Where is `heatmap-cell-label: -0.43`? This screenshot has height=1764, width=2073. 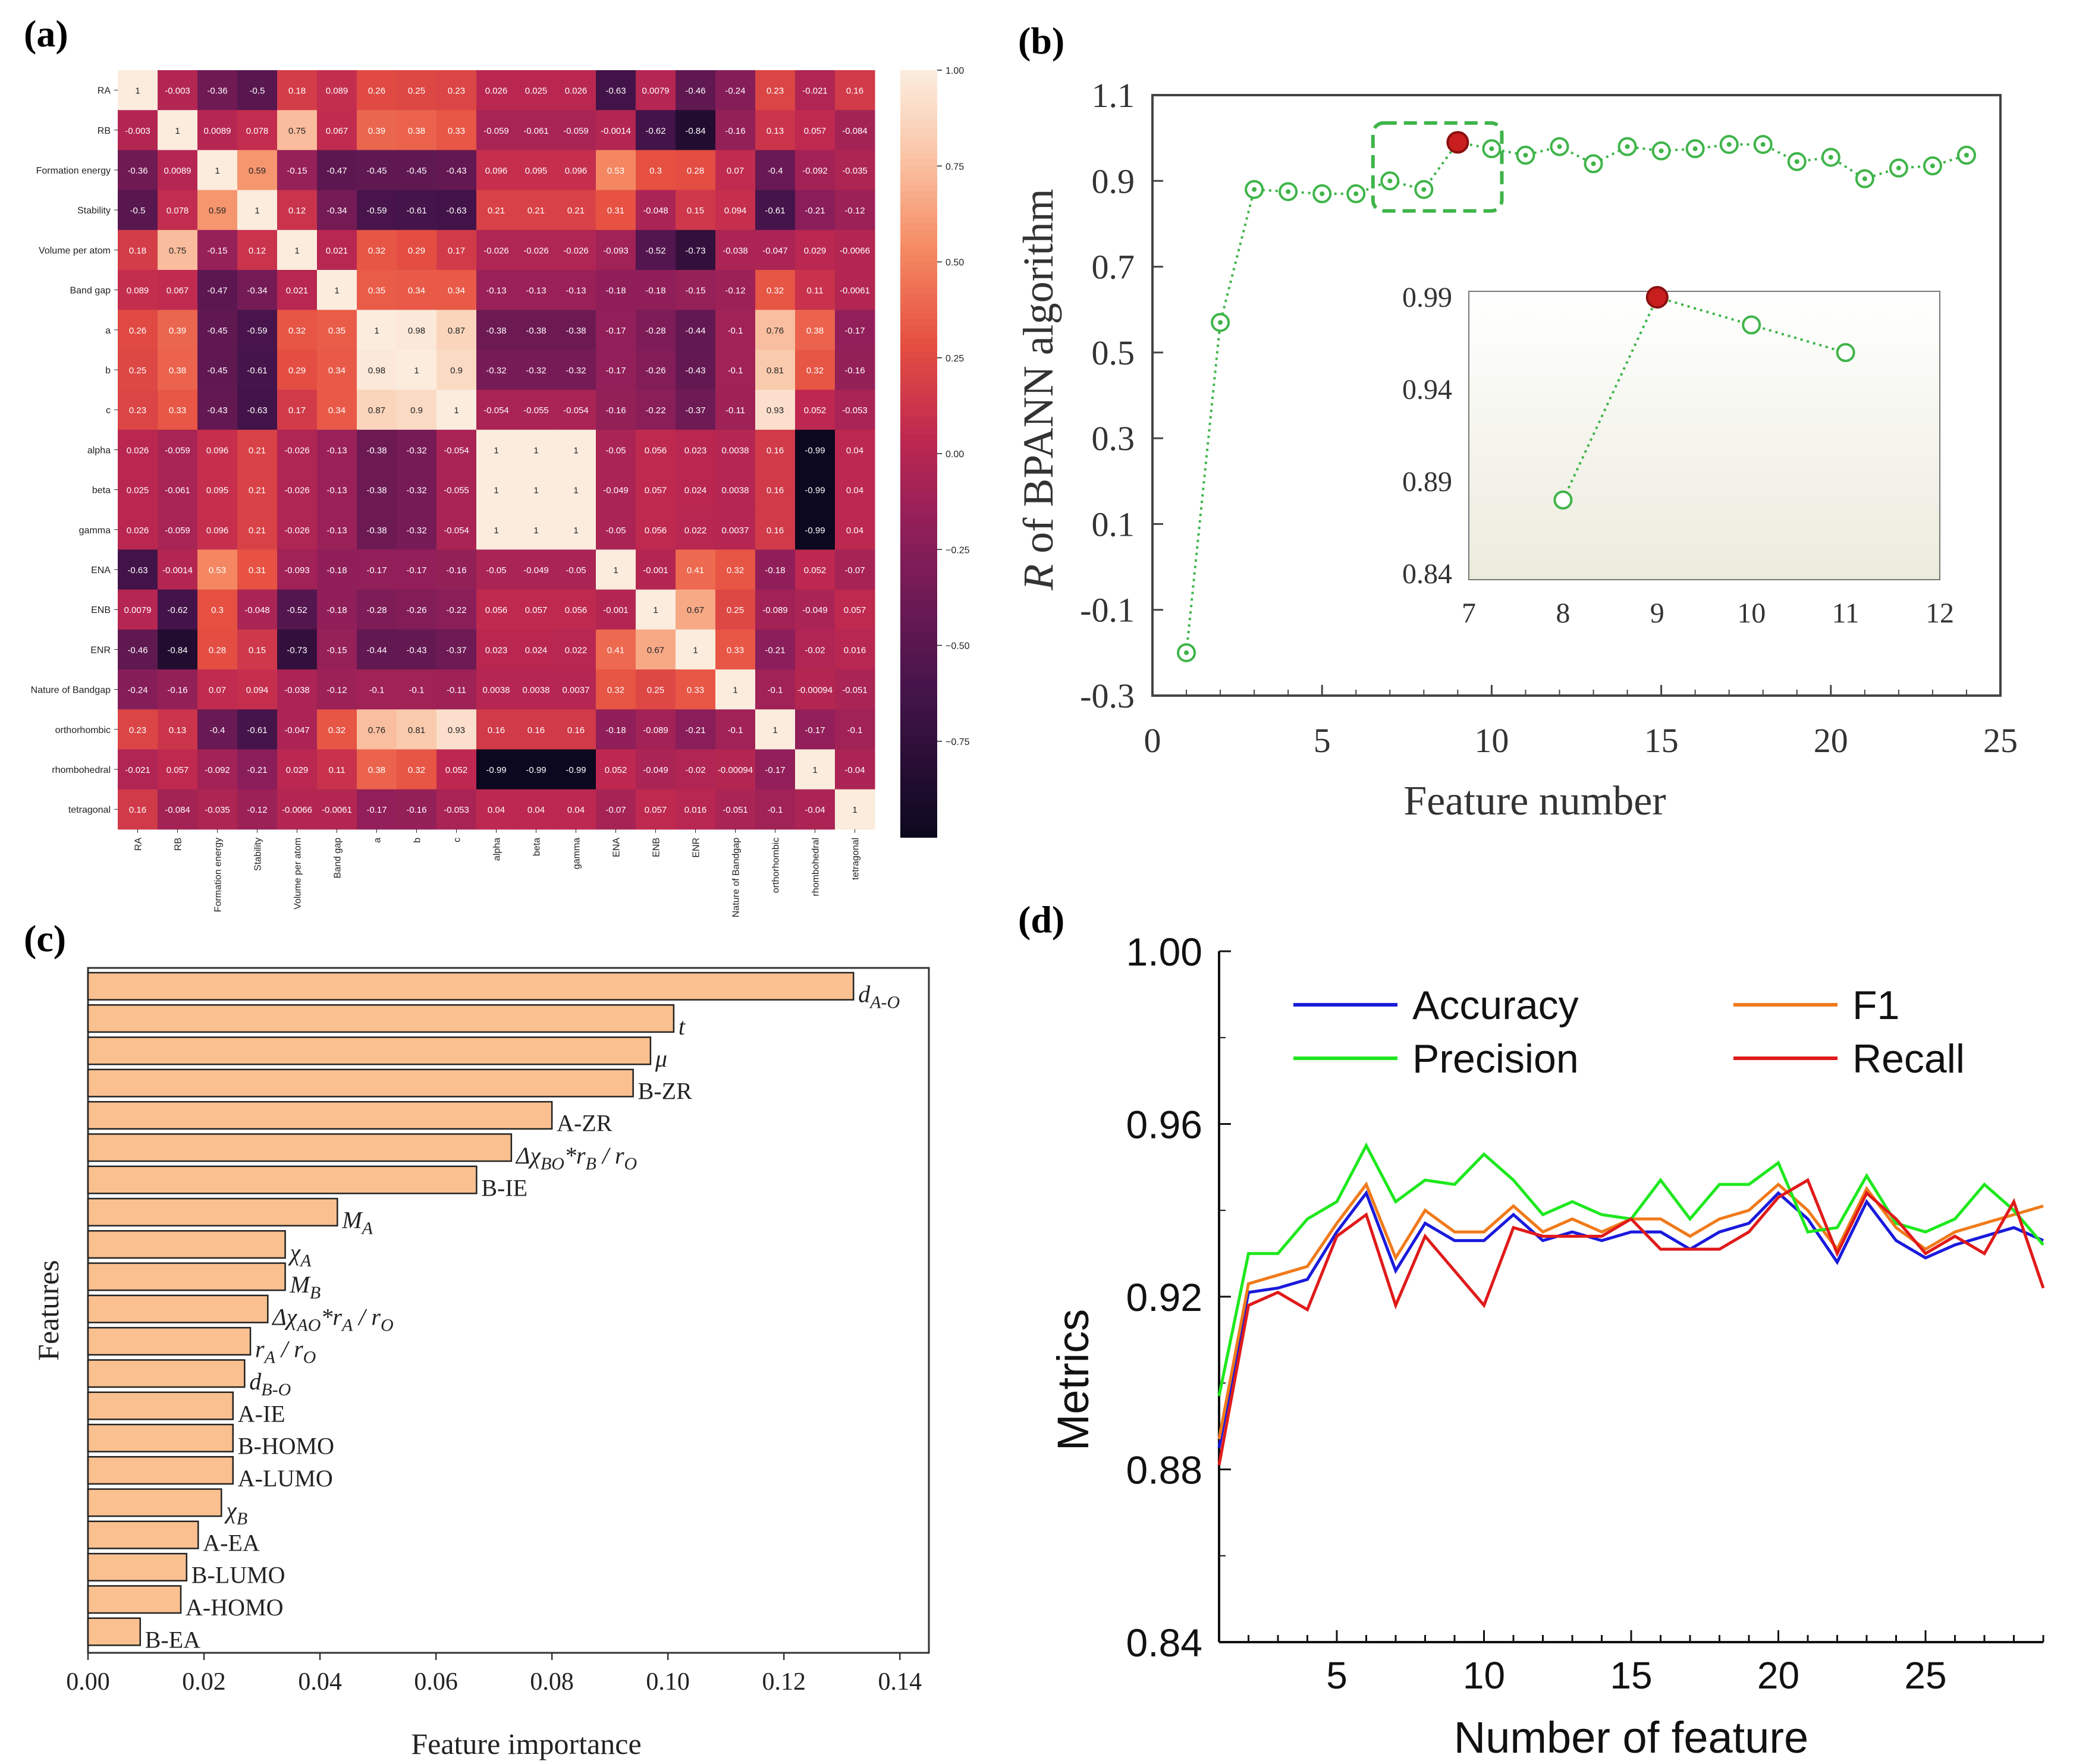
heatmap-cell-label: -0.43 is located at coordinates (456, 171).